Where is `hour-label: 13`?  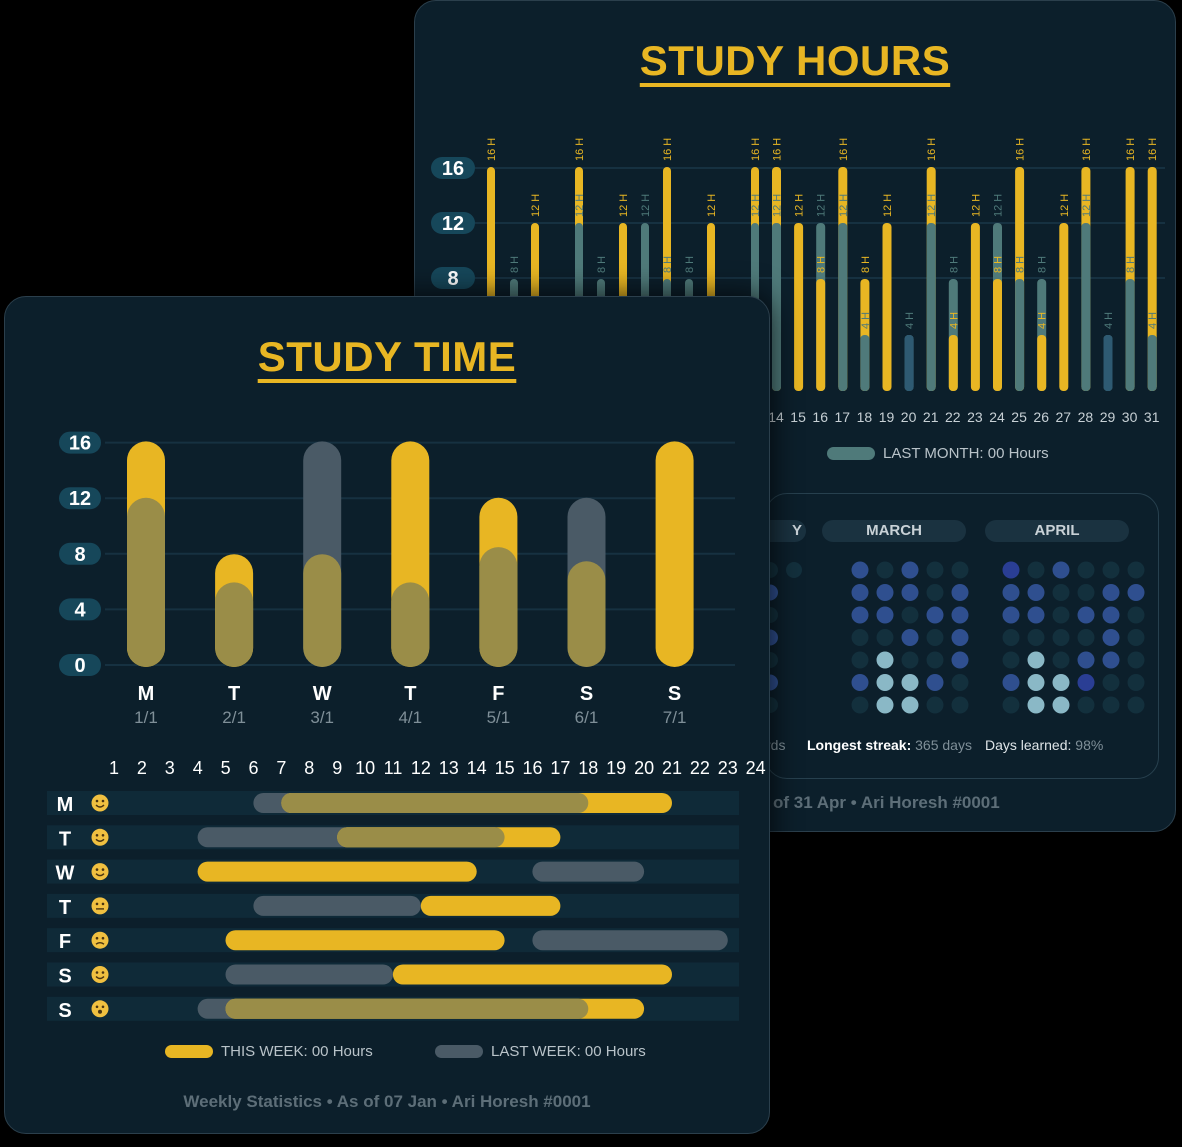
hour-label: 13 is located at coordinates (449, 768).